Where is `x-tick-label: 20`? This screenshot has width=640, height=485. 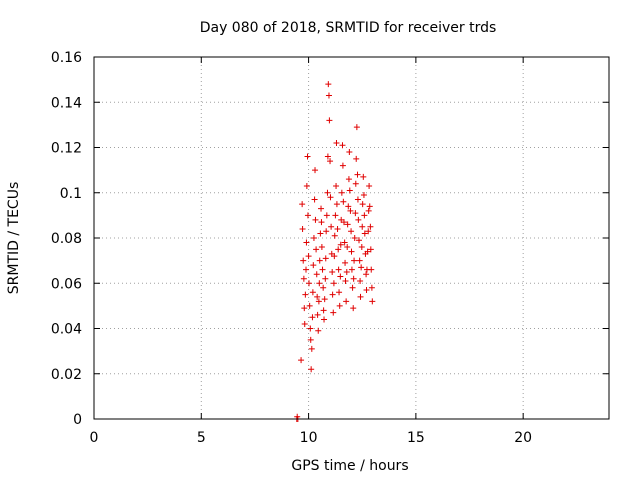 x-tick-label: 20 is located at coordinates (523, 438).